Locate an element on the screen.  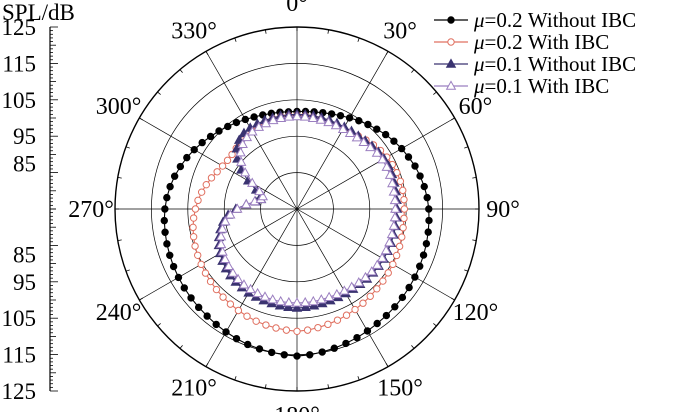
legend-label: =0.1 Without IBC is located at coordinates (561, 64).